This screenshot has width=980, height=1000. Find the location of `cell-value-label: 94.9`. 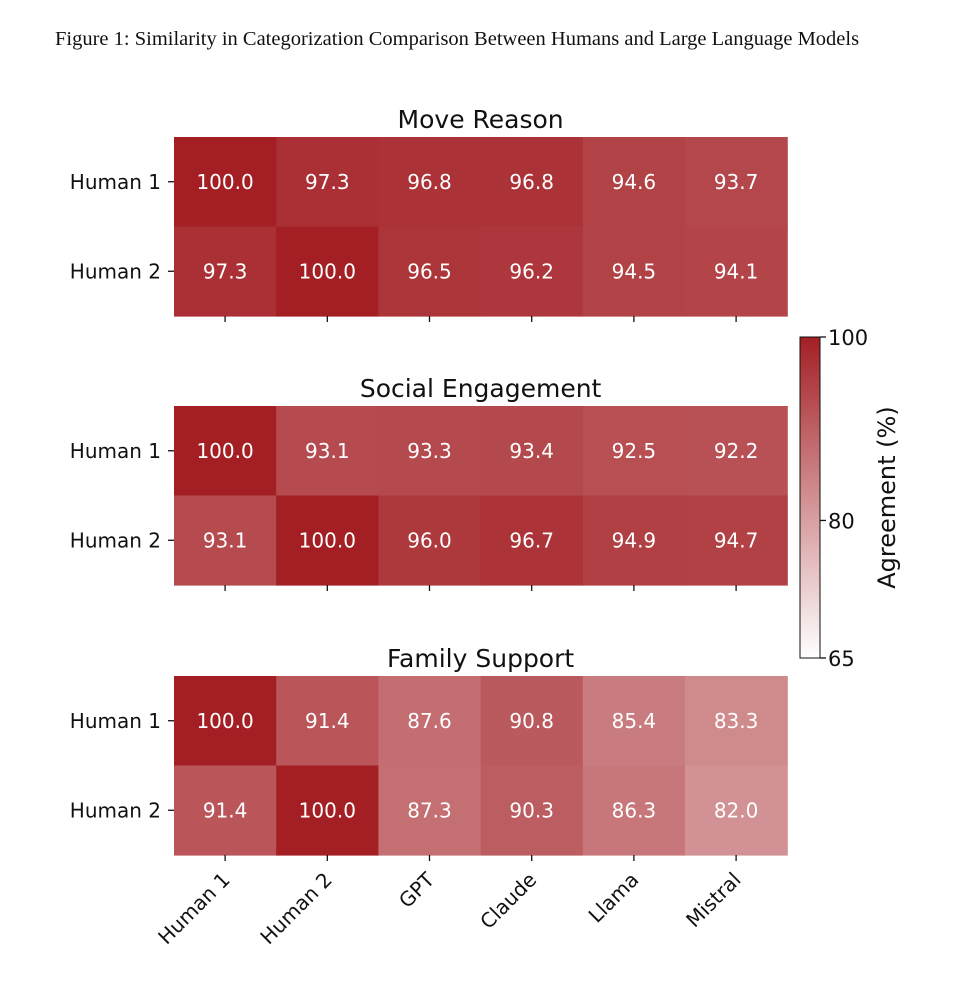

cell-value-label: 94.9 is located at coordinates (634, 540).